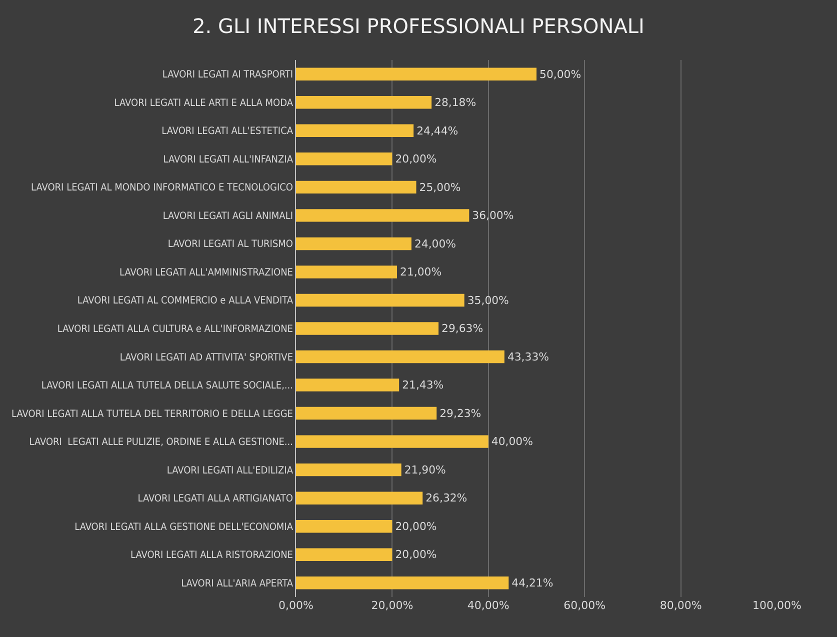  Describe the element at coordinates (493, 215) in the screenshot. I see `data-label: 36,00%` at that location.